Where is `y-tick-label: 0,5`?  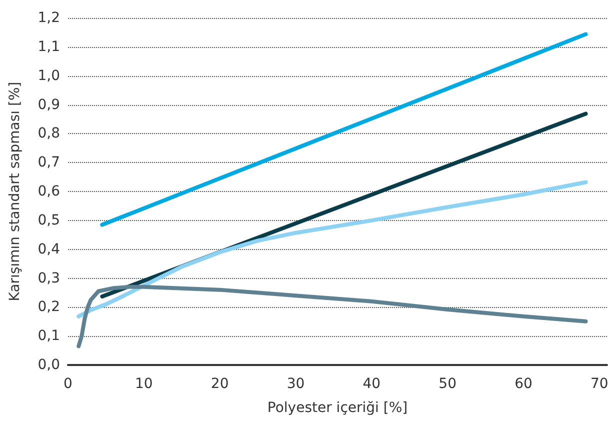 y-tick-label: 0,5 is located at coordinates (49, 220).